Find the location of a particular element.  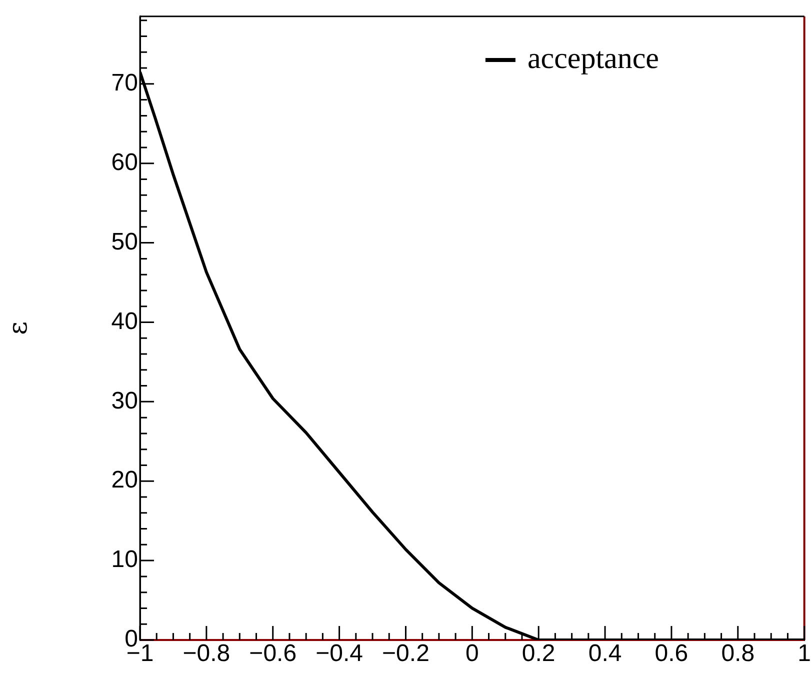

y-tick-label: 70 is located at coordinates (124, 83).